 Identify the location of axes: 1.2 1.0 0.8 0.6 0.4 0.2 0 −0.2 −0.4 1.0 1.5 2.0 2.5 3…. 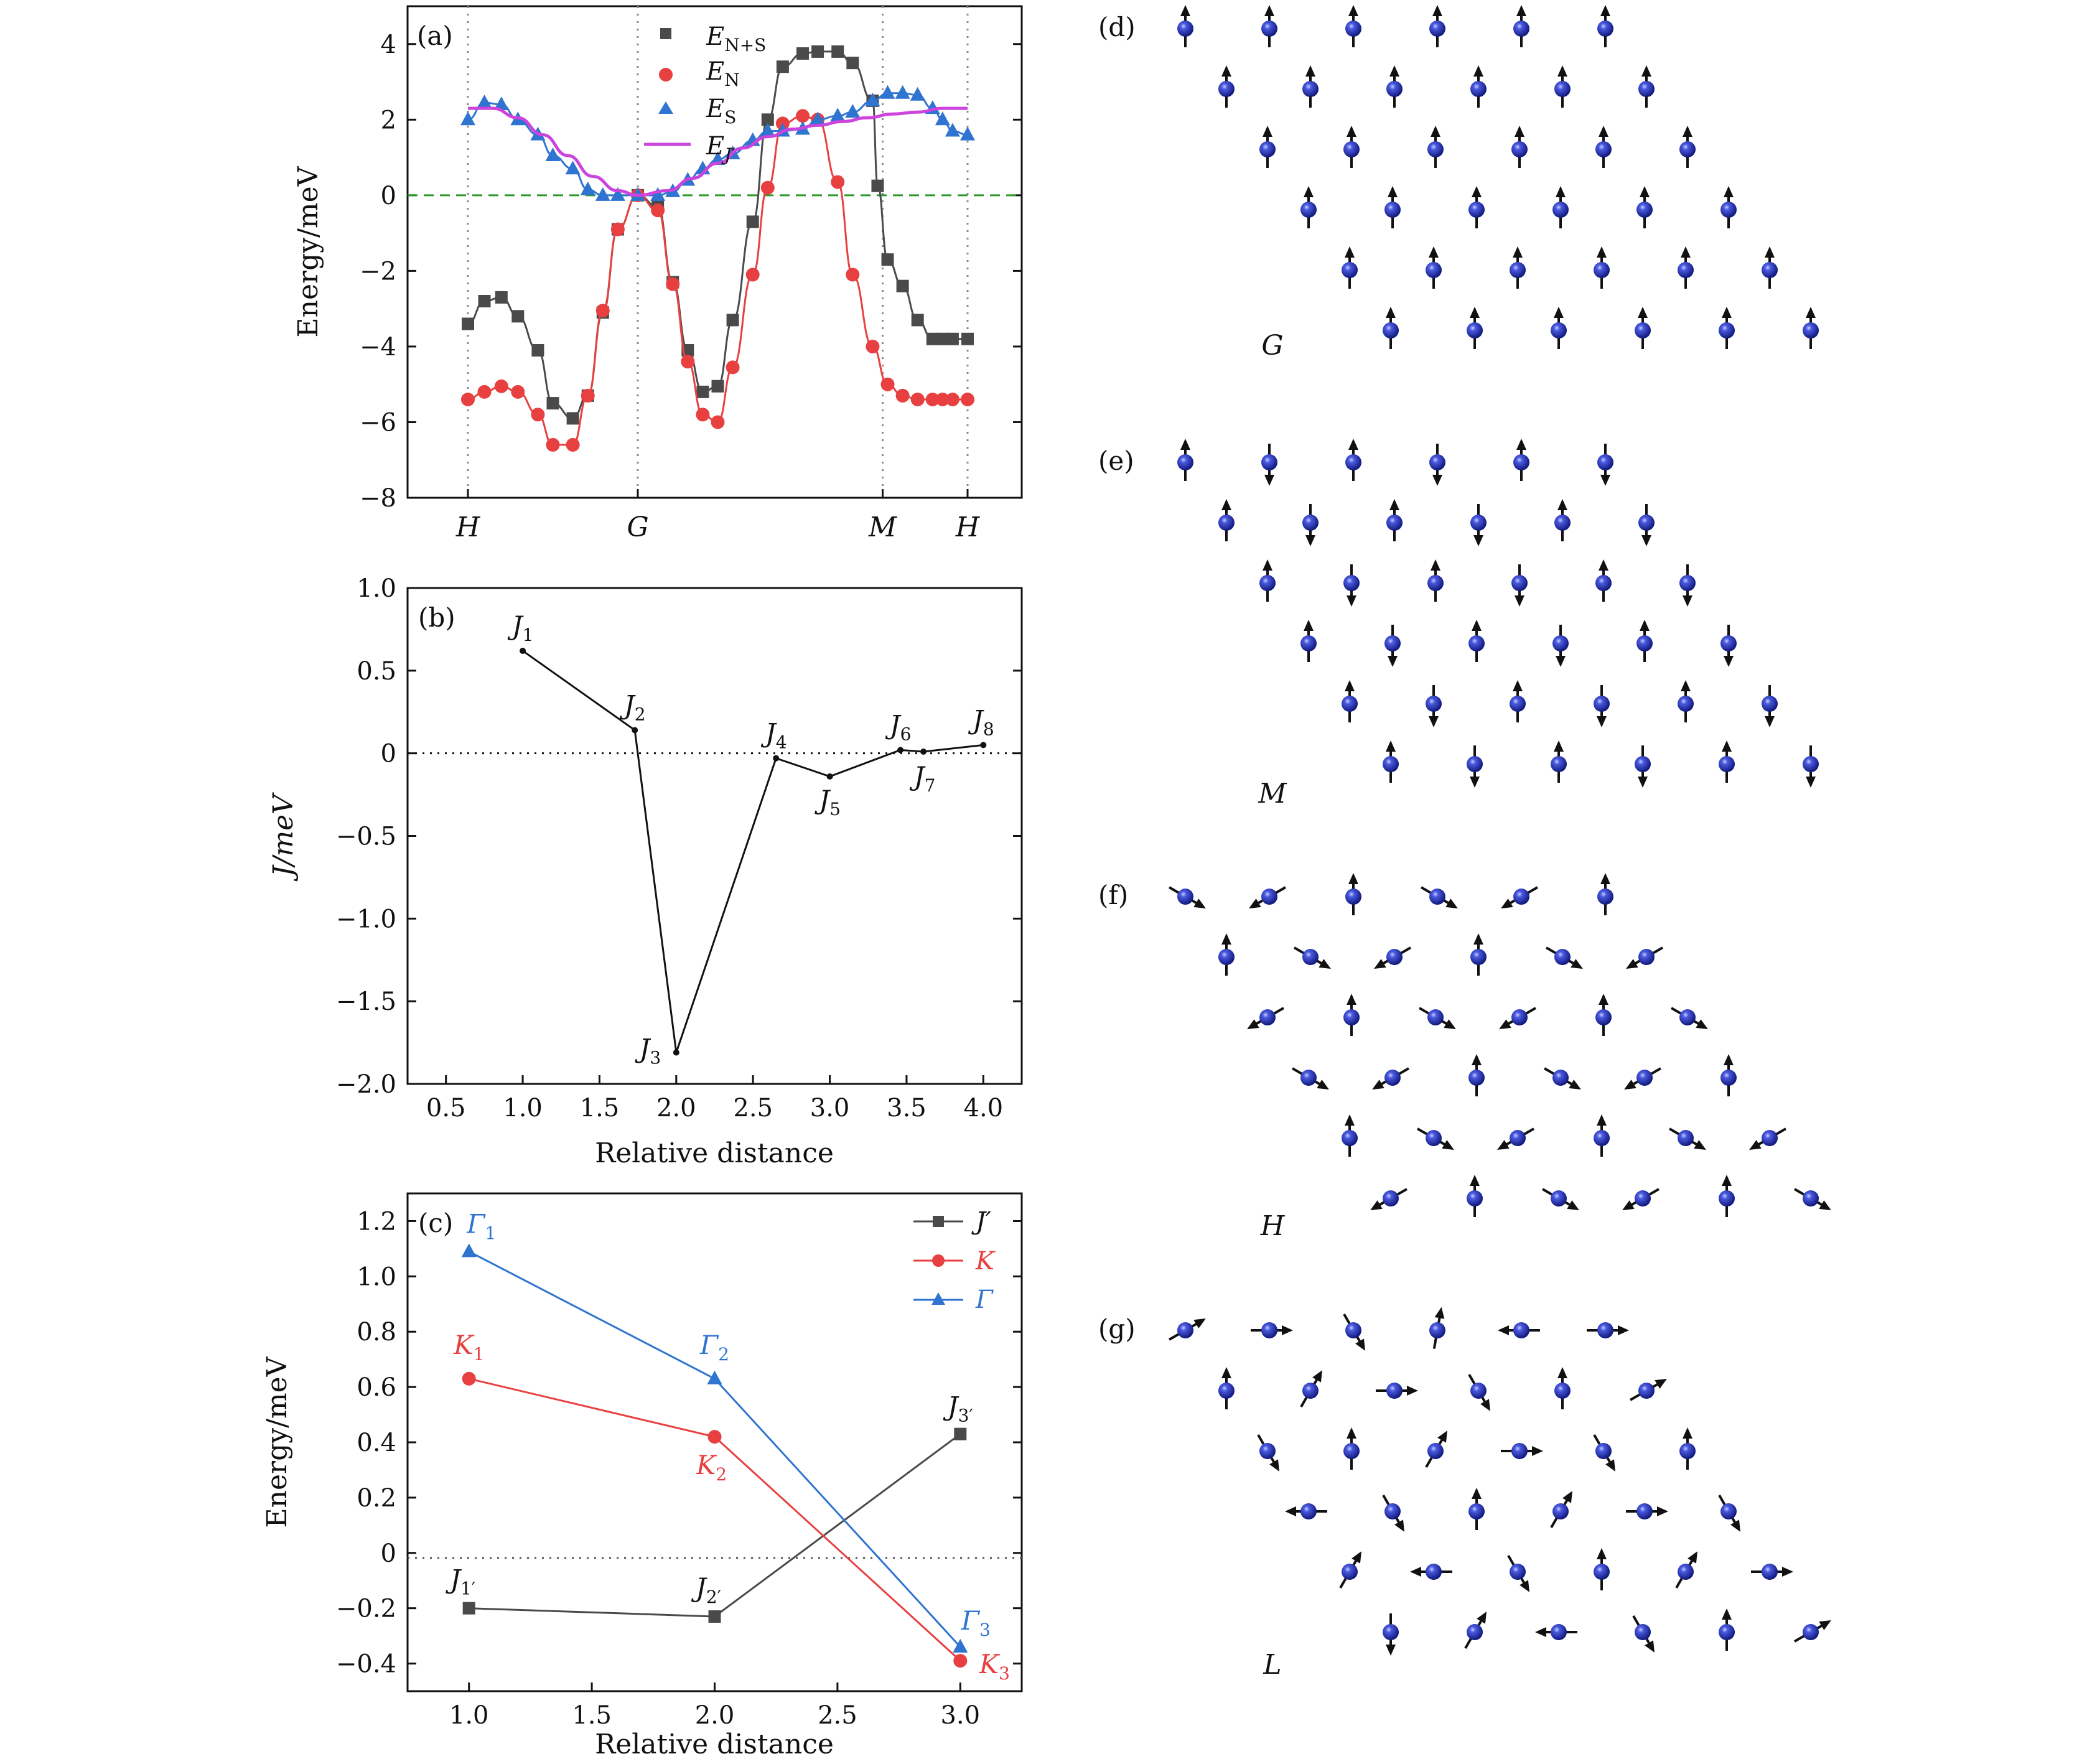
(679, 1468).